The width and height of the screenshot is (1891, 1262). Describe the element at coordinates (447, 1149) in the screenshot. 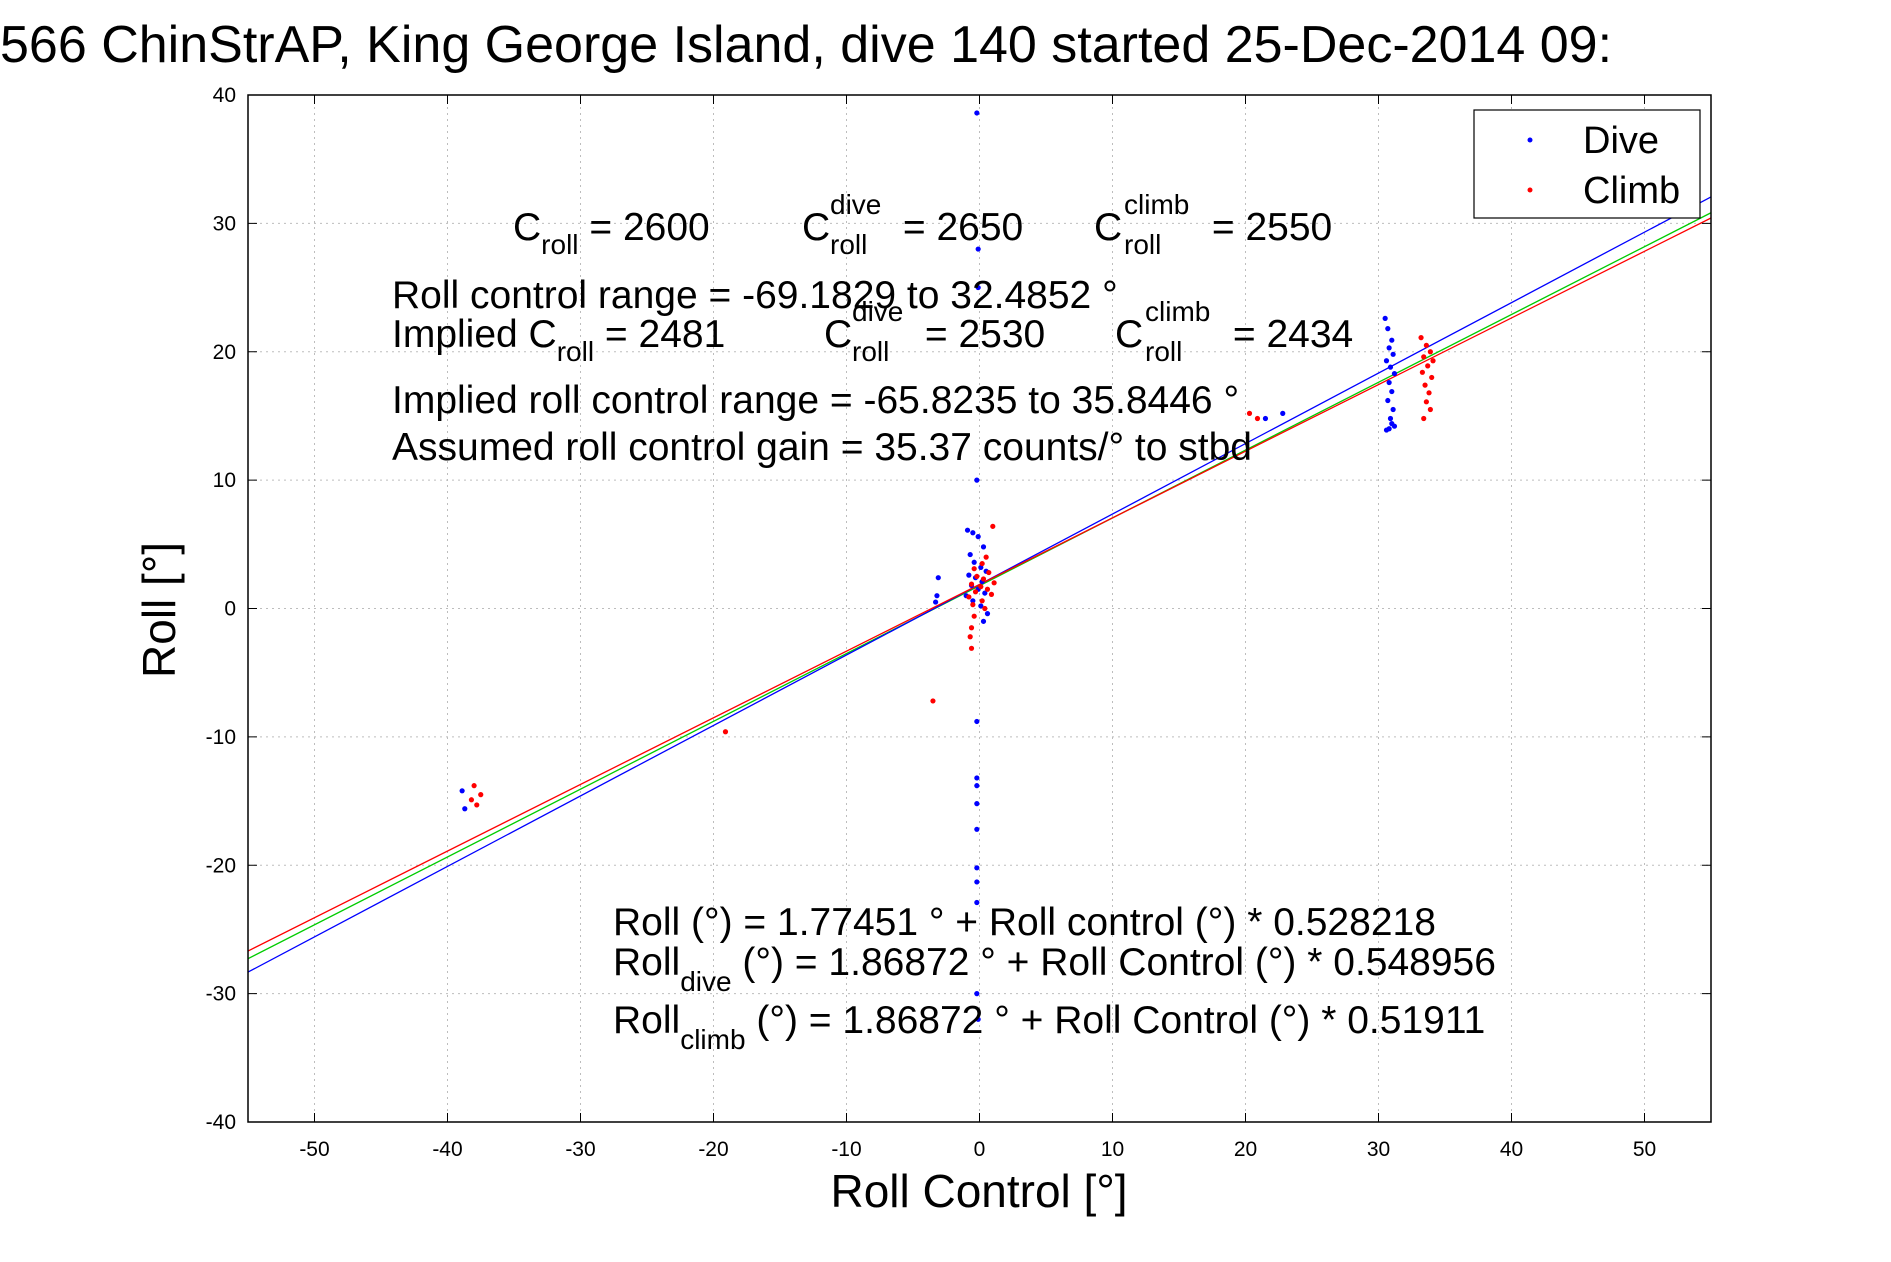

I see `x-tick-label: -40` at that location.